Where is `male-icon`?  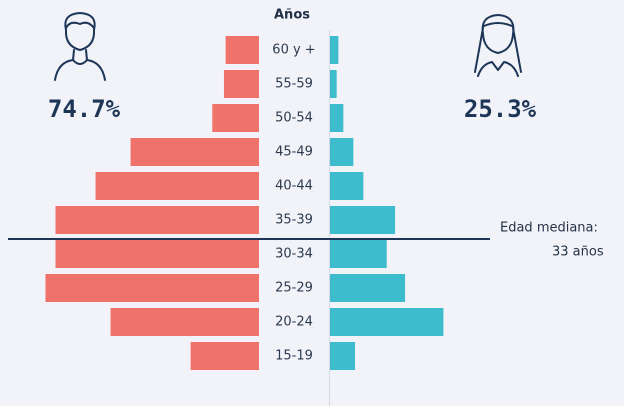
male-icon is located at coordinates (80, 46).